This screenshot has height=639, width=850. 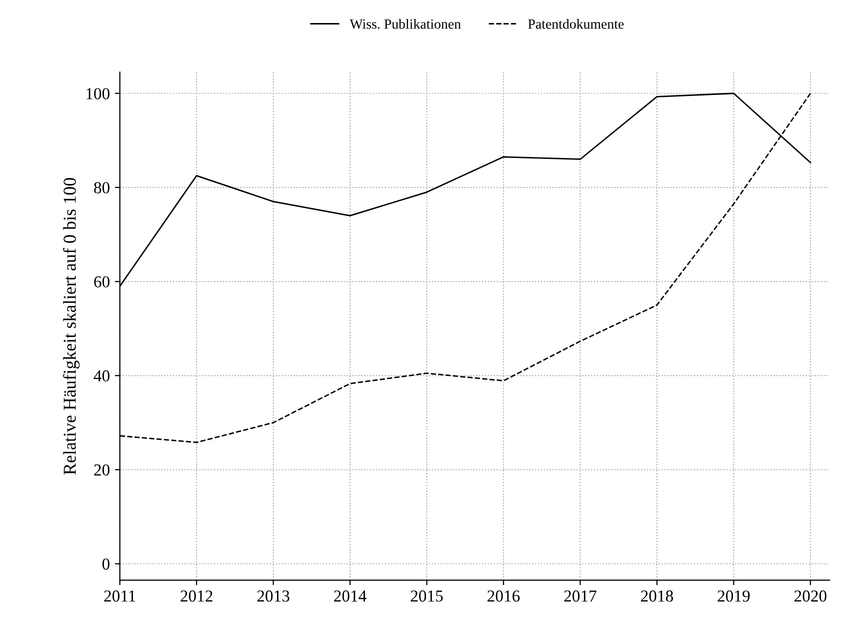 I want to click on x-tick-label: 2019, so click(x=734, y=596).